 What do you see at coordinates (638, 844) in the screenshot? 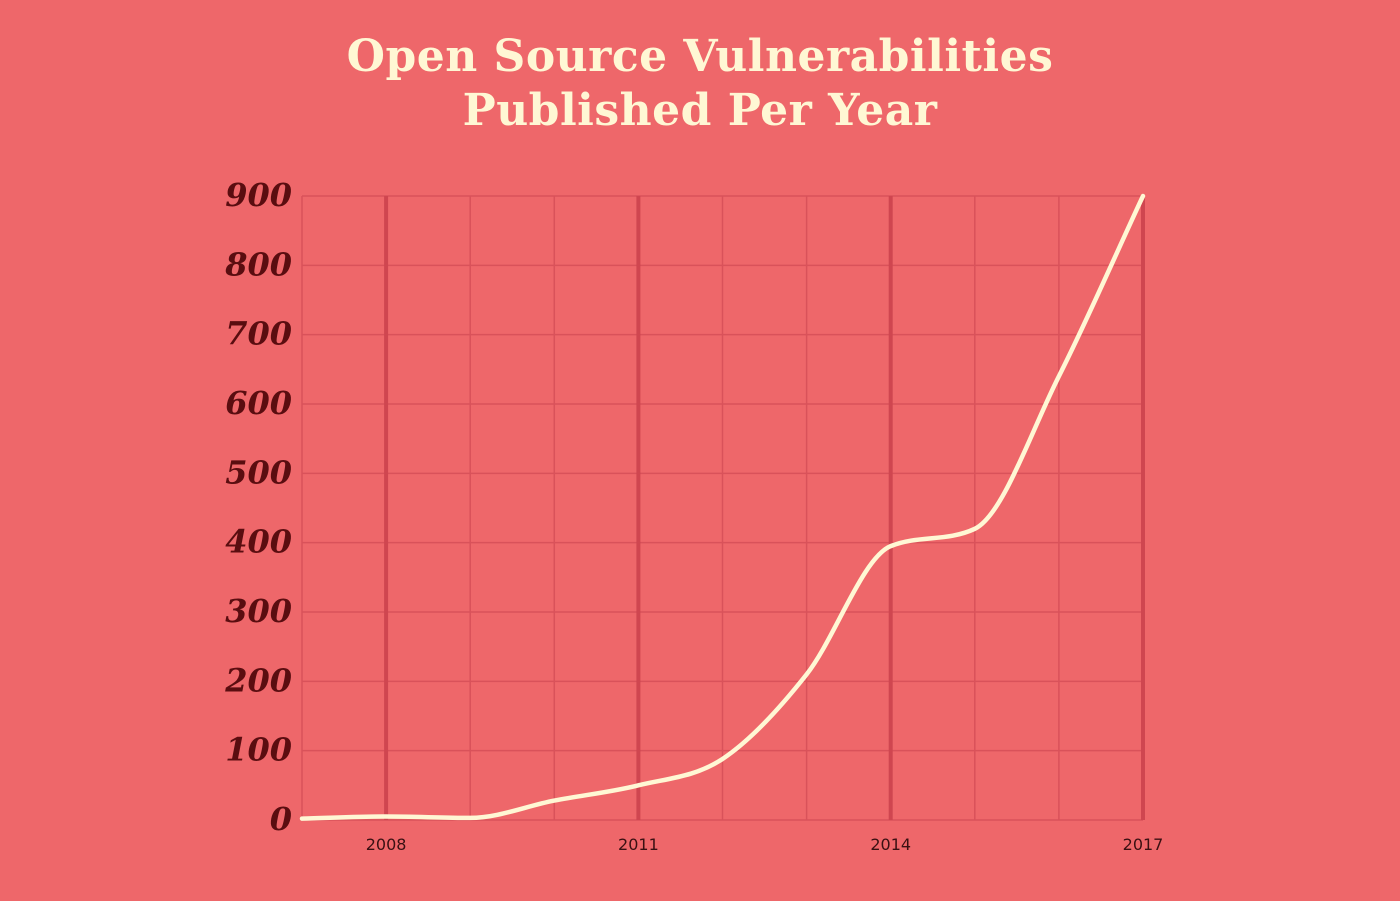
I see `x-tick-label: 2011` at bounding box center [638, 844].